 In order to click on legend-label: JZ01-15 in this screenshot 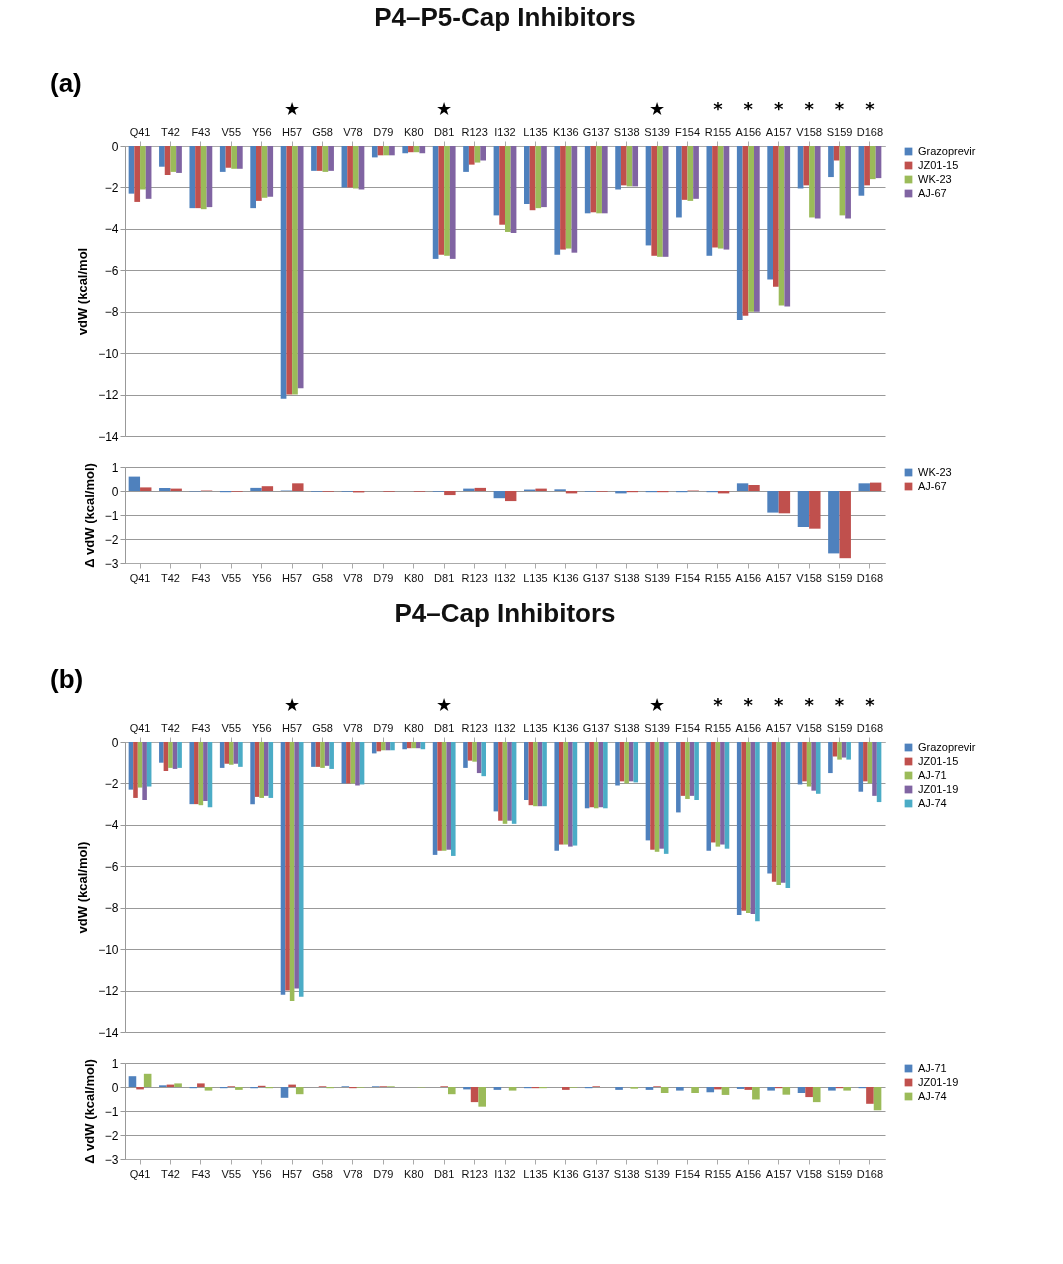, I will do `click(938, 760)`.